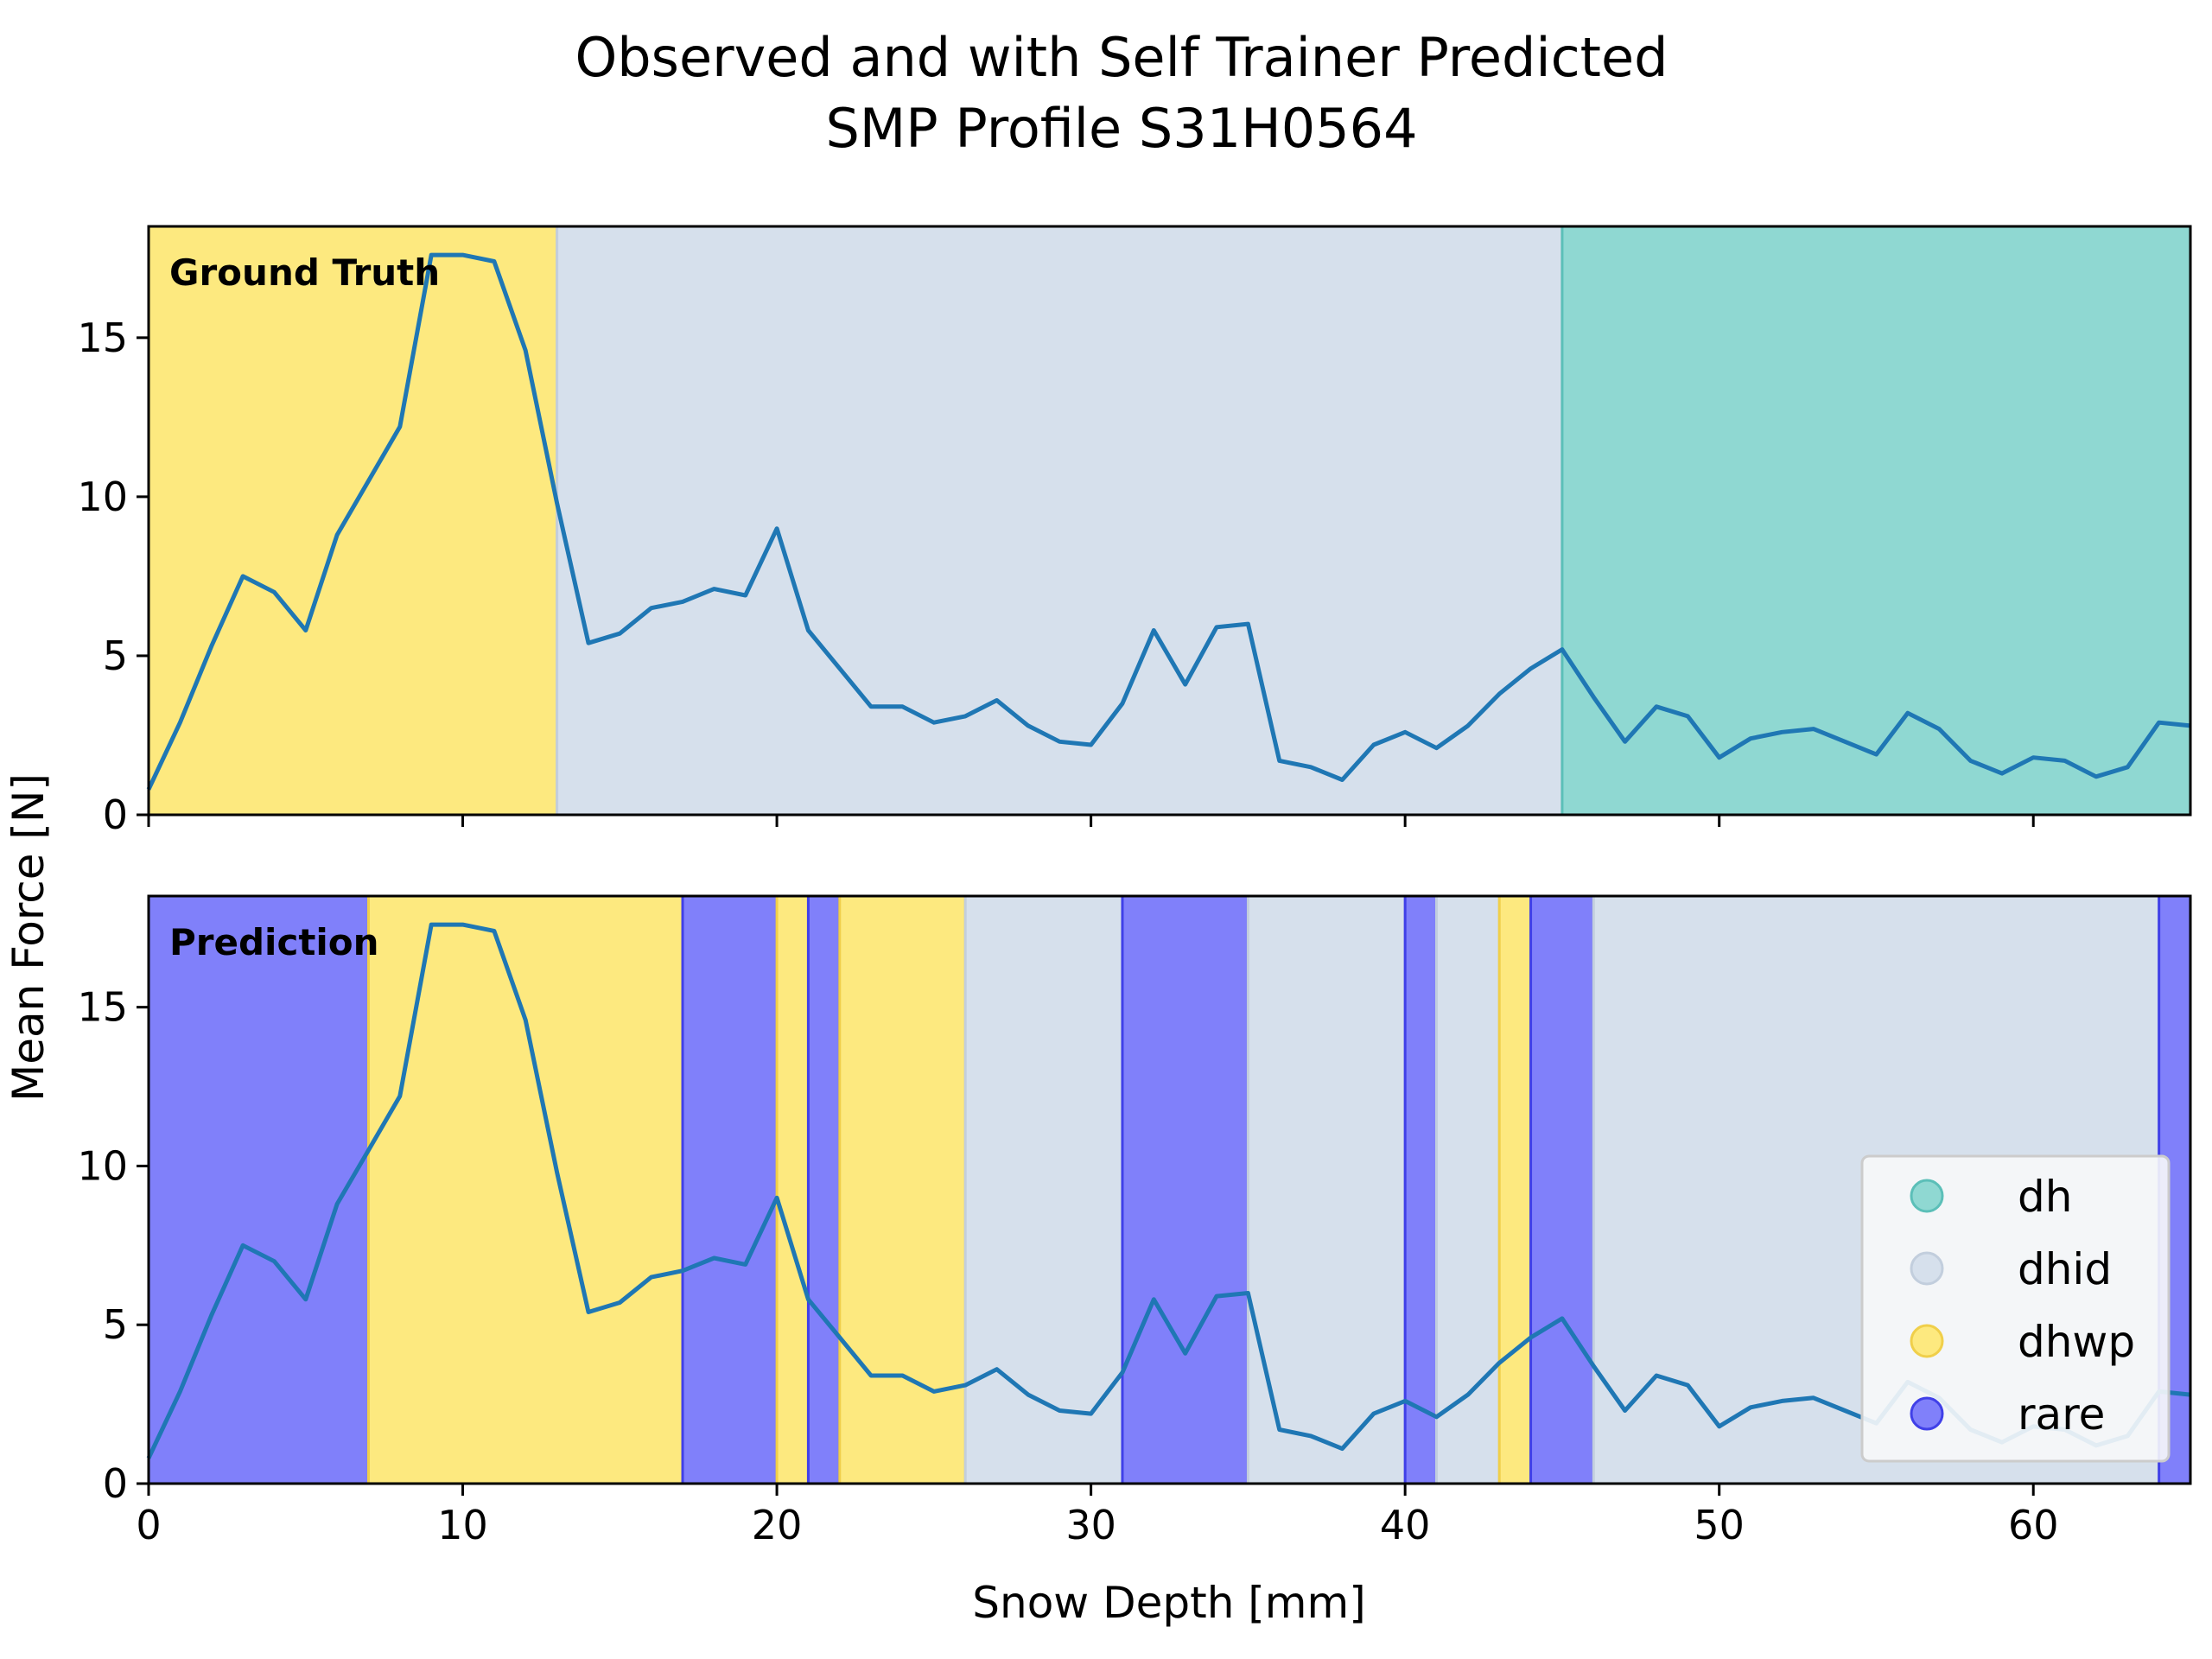  What do you see at coordinates (1405, 1525) in the screenshot?
I see `x-tick-label: 40` at bounding box center [1405, 1525].